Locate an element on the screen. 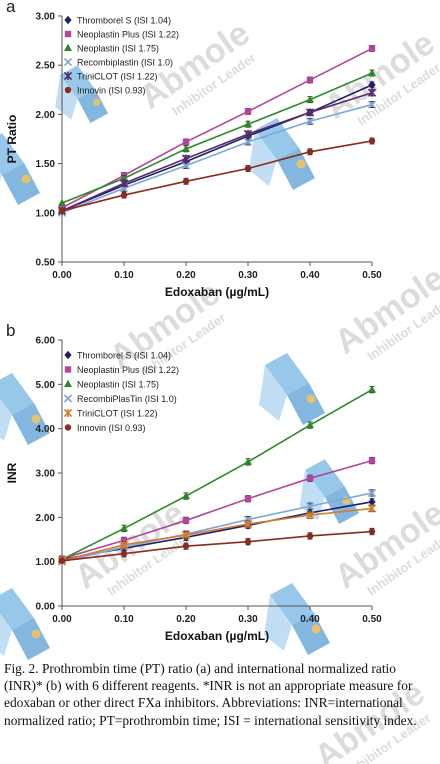  y-tick-label: 1.50 is located at coordinates (46, 164).